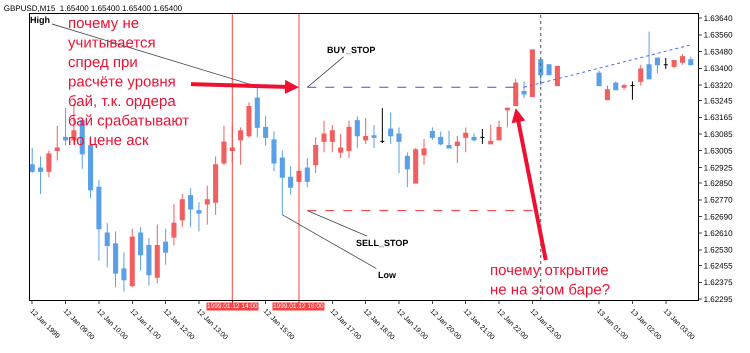 The width and height of the screenshot is (750, 353). I want to click on y-tick-label: 1.62530, so click(719, 250).